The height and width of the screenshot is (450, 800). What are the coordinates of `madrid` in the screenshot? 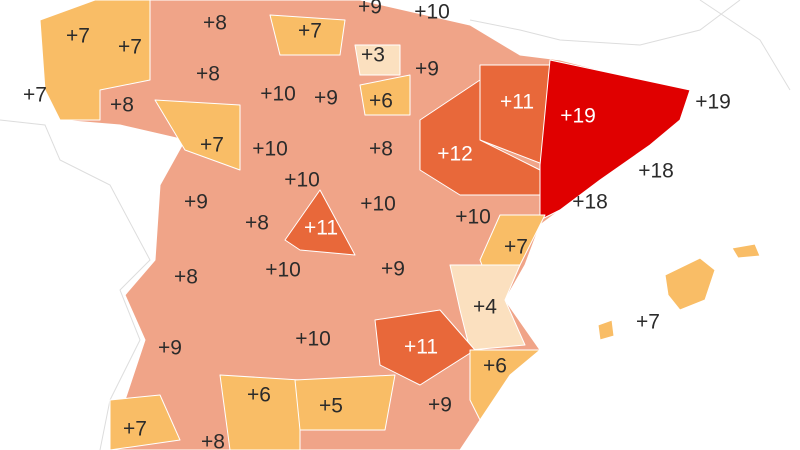 It's located at (320, 222).